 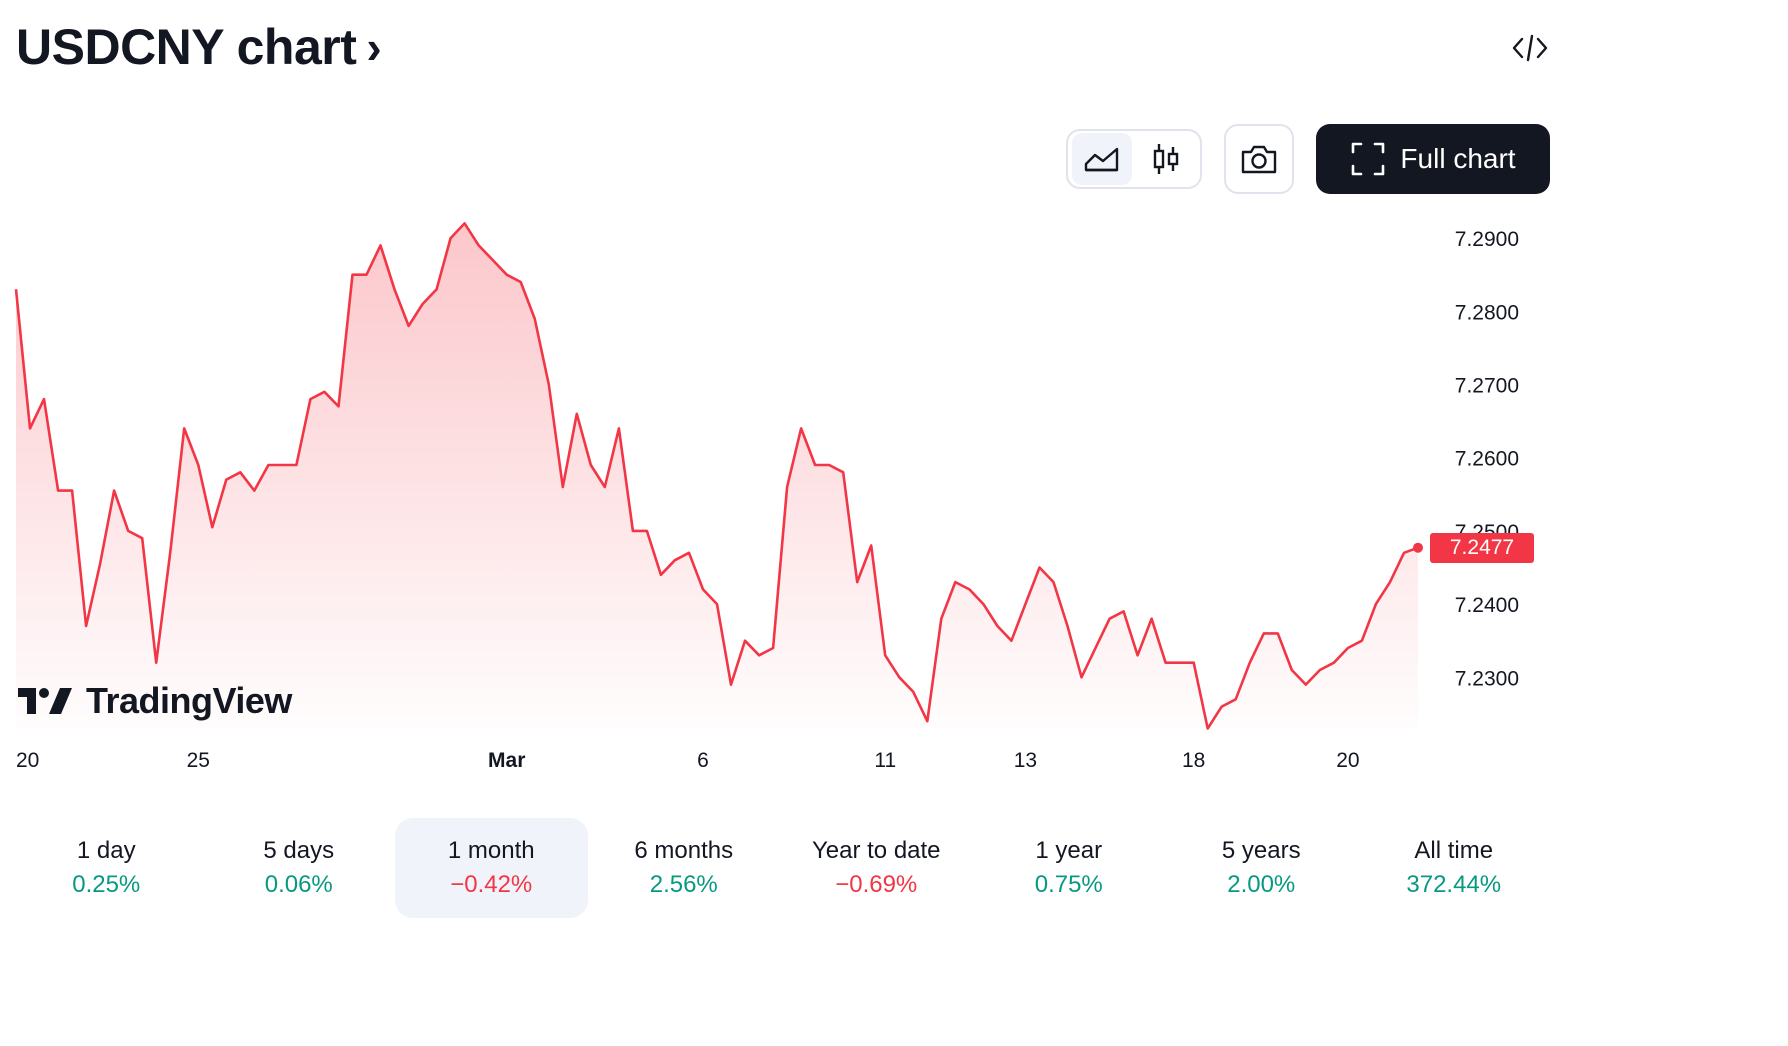 I want to click on candles-chart-button, so click(x=1166, y=159).